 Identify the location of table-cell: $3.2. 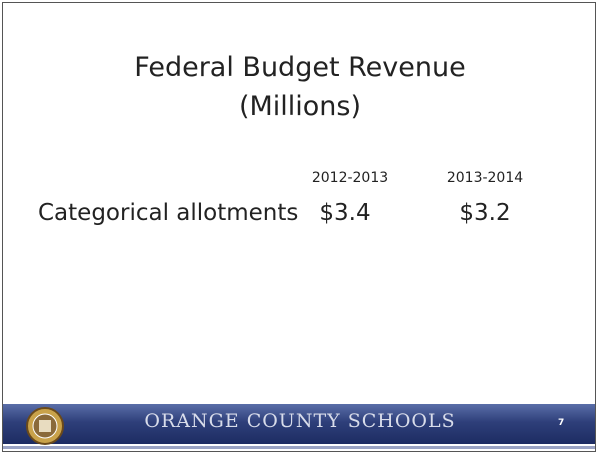
(485, 213).